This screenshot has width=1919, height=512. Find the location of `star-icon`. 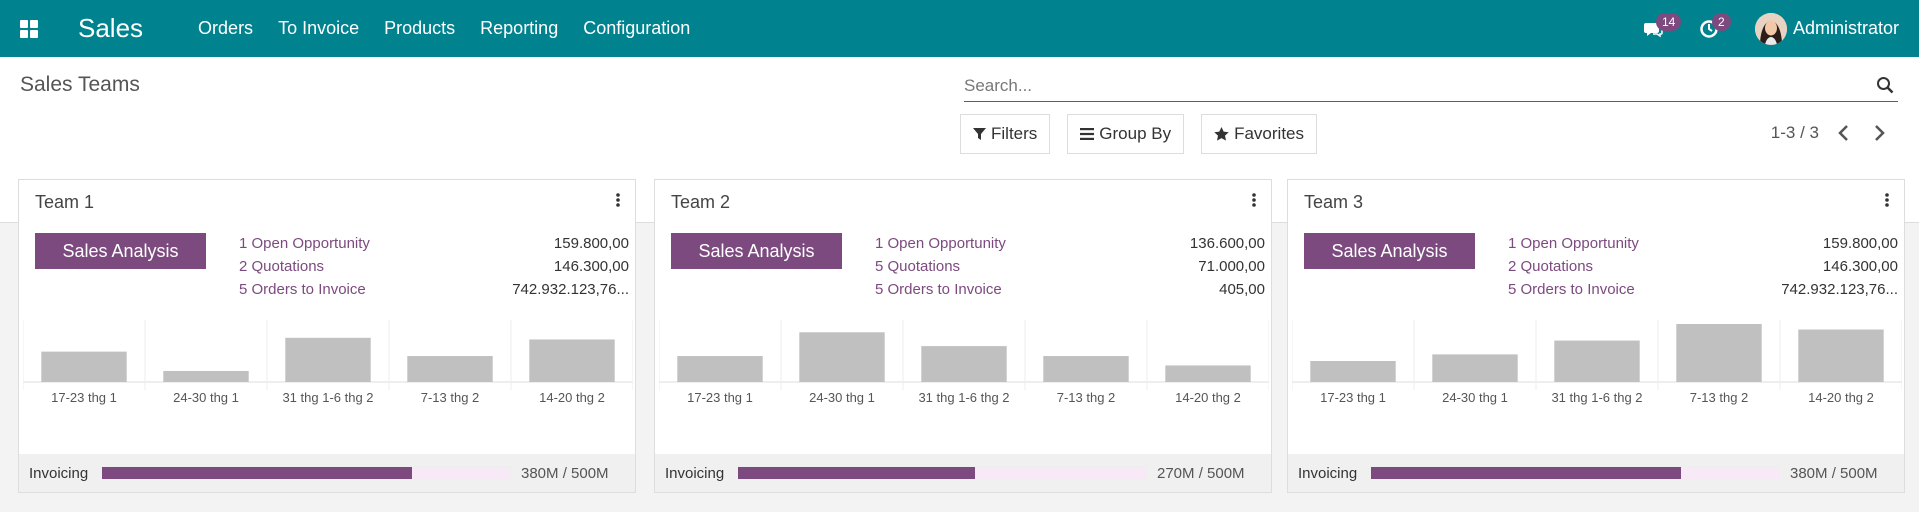

star-icon is located at coordinates (1221, 134).